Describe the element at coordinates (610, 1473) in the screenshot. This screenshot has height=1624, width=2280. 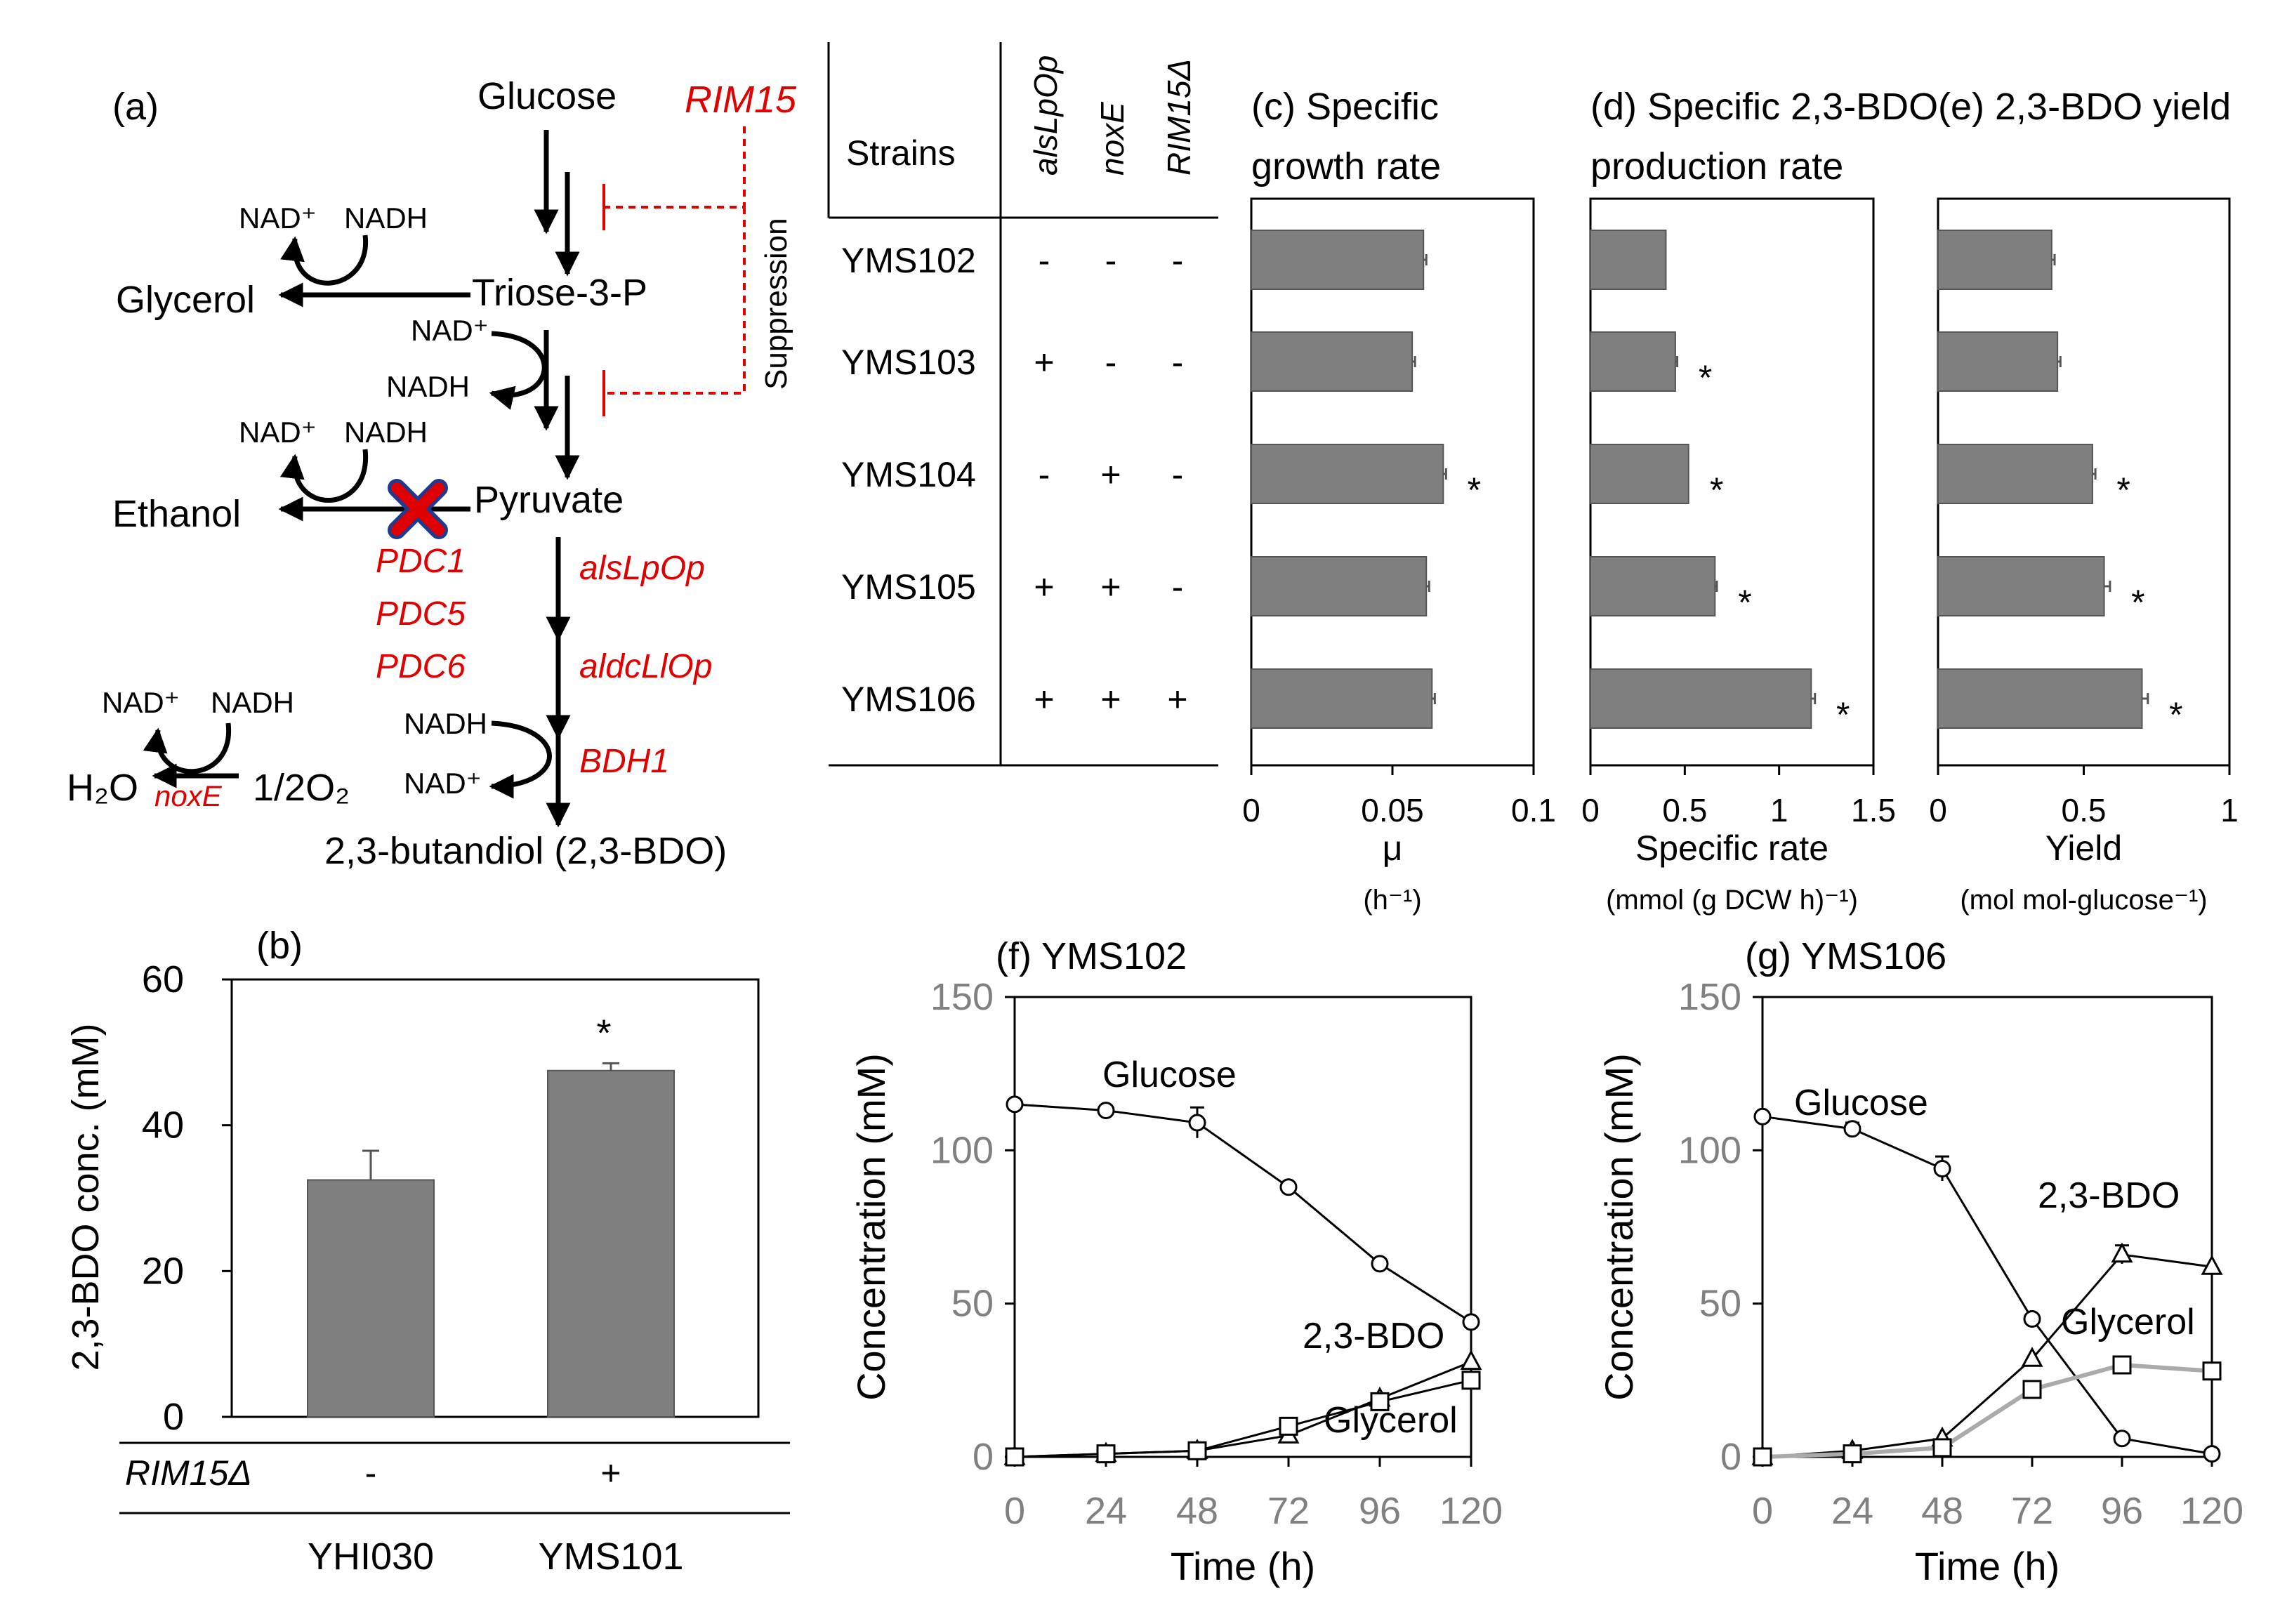
I see `rim15-genotype-mark: +` at that location.